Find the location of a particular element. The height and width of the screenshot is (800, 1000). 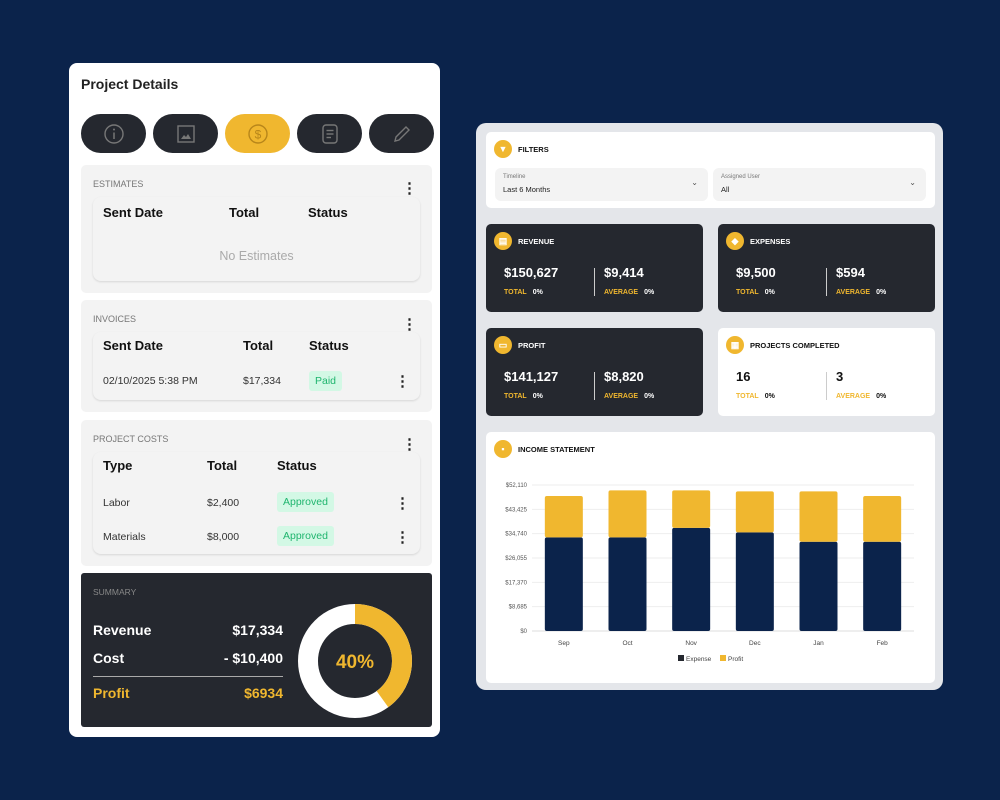

y-tick-label: $17,370 is located at coordinates (516, 583).